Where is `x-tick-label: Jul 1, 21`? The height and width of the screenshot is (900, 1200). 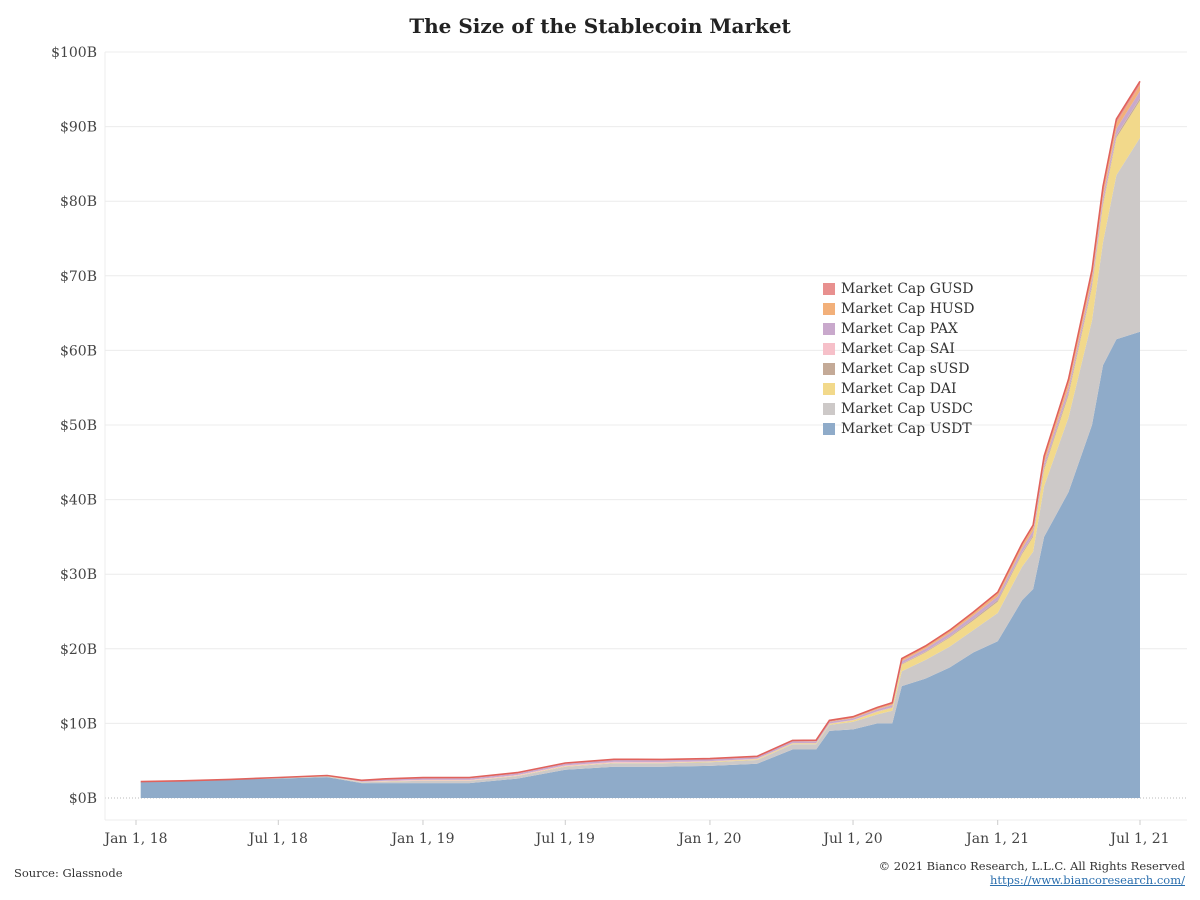
x-tick-label: Jul 1, 21 is located at coordinates (1138, 839).